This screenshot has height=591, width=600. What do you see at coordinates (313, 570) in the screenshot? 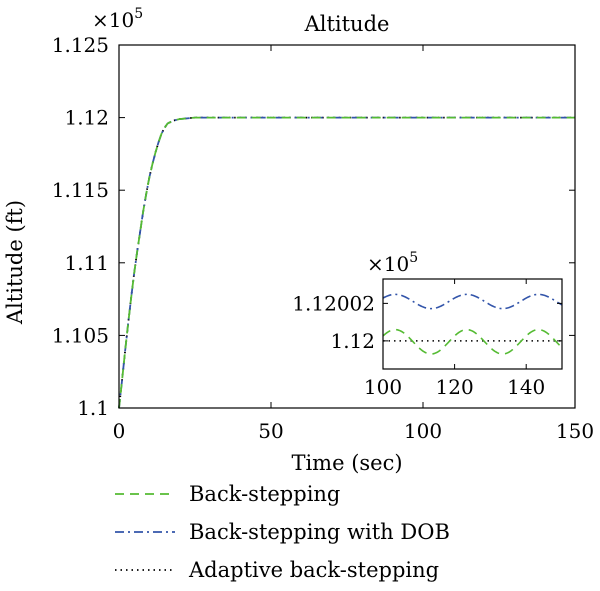
I see `legend-label: Adaptive back-stepping` at bounding box center [313, 570].